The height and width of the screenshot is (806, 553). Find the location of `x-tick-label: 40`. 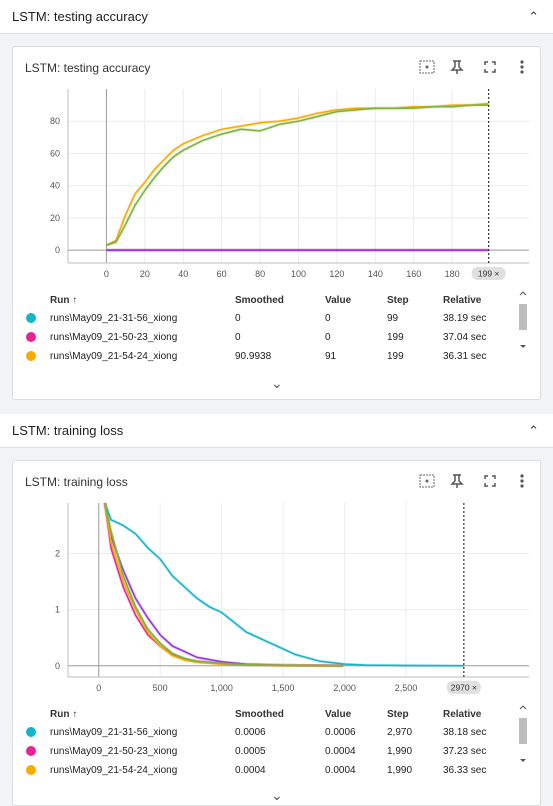

x-tick-label: 40 is located at coordinates (183, 274).